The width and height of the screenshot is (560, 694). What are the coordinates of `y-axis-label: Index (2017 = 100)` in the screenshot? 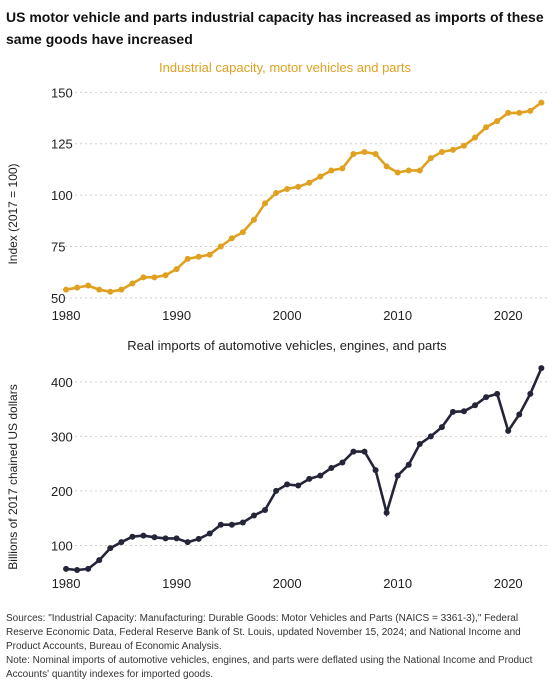 It's located at (13, 213).